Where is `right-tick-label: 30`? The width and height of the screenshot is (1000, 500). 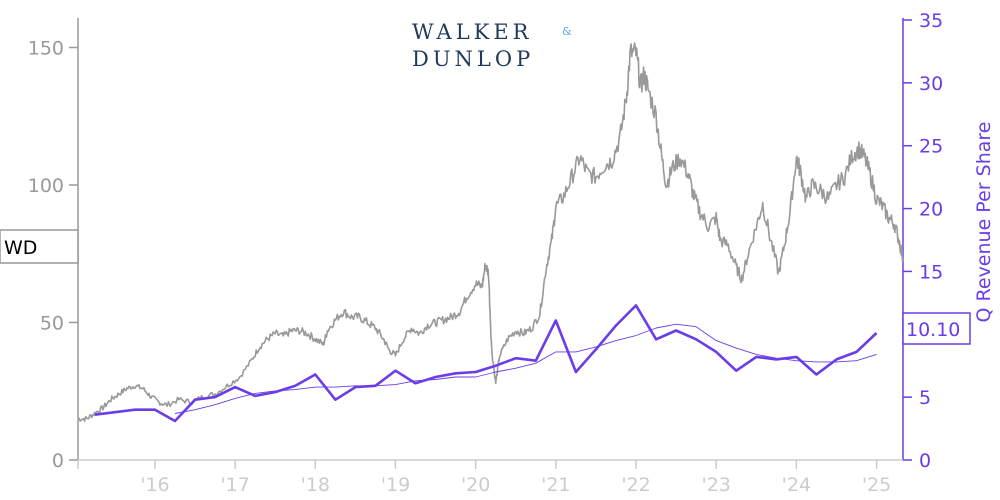
right-tick-label: 30 is located at coordinates (931, 84).